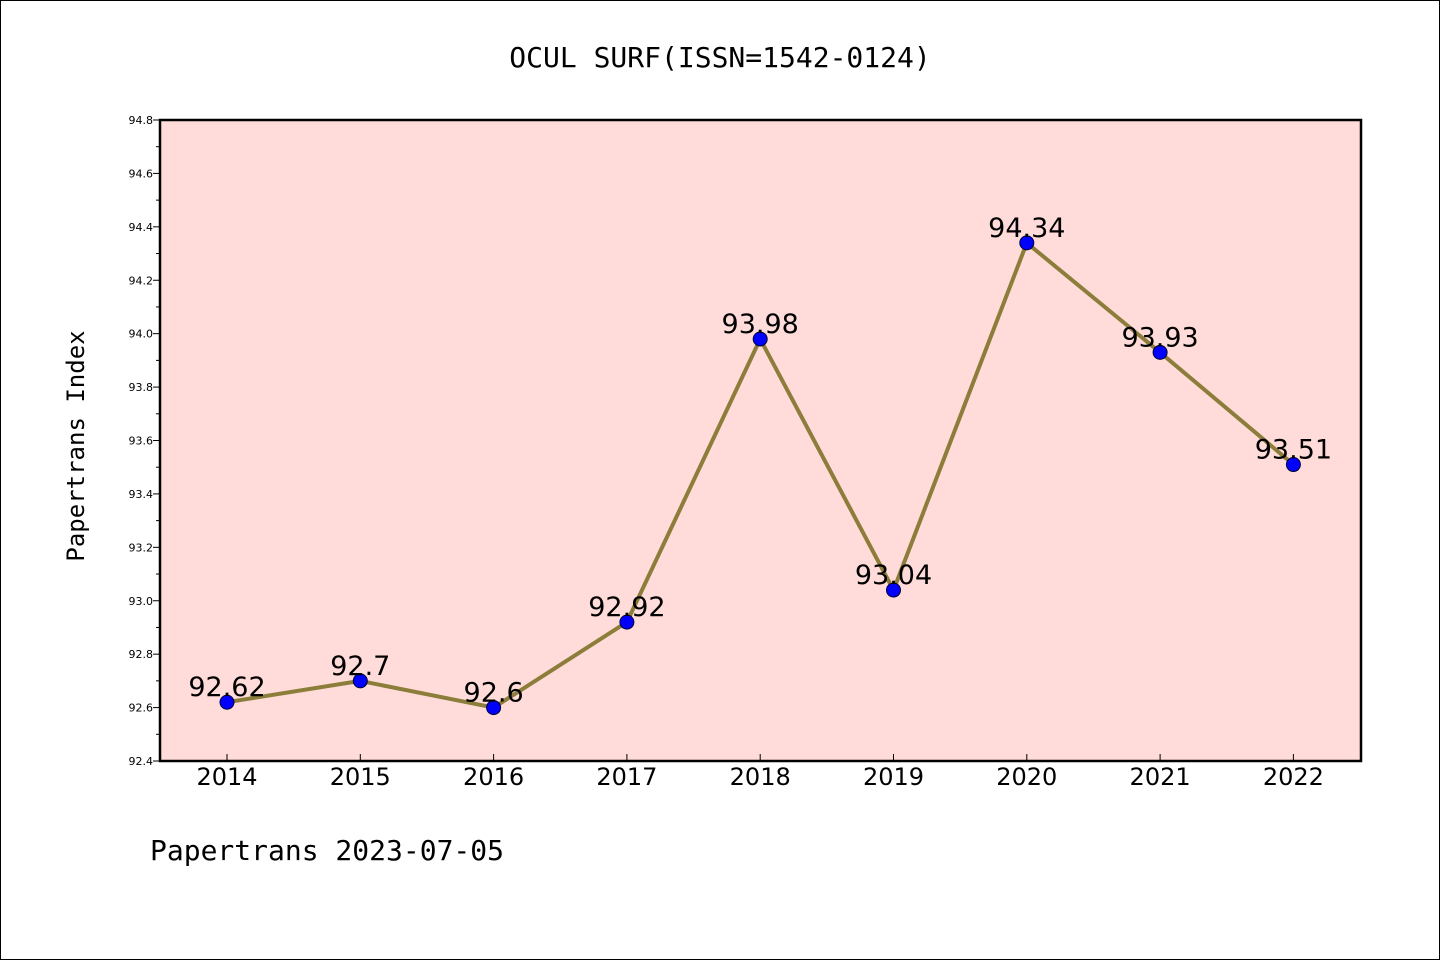 This screenshot has height=960, width=1440. I want to click on y-tick-label: 93.4, so click(141, 494).